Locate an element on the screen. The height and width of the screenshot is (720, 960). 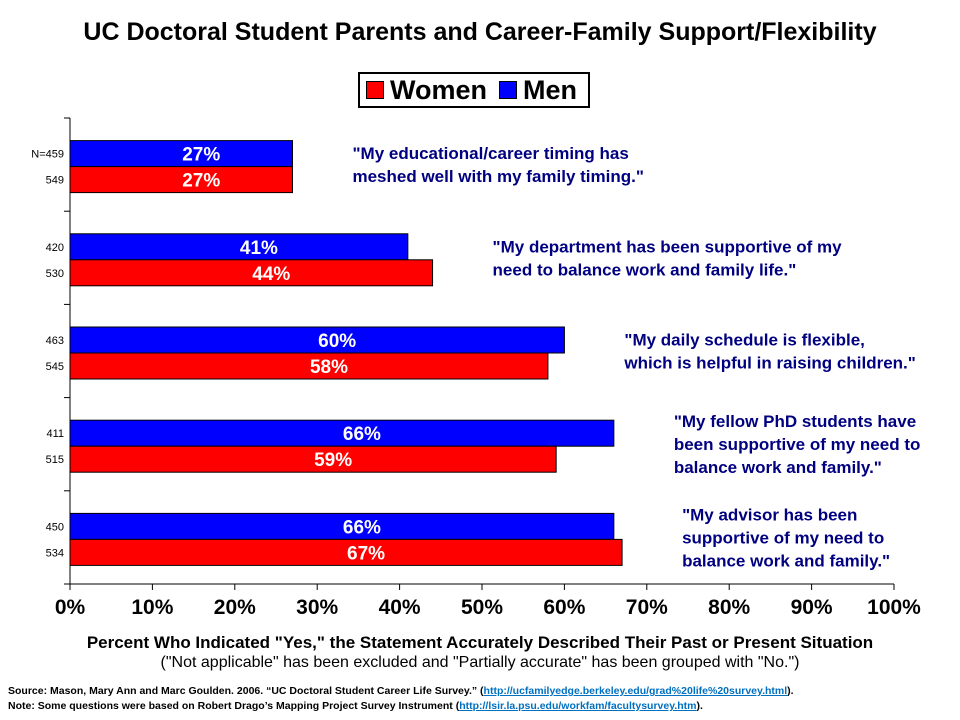
category-quote-line: "My fellow PhD students have is located at coordinates (795, 421).